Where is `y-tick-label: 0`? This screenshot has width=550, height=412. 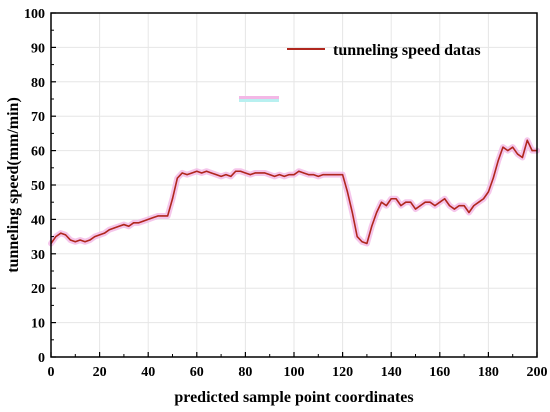 y-tick-label: 0 is located at coordinates (41, 358).